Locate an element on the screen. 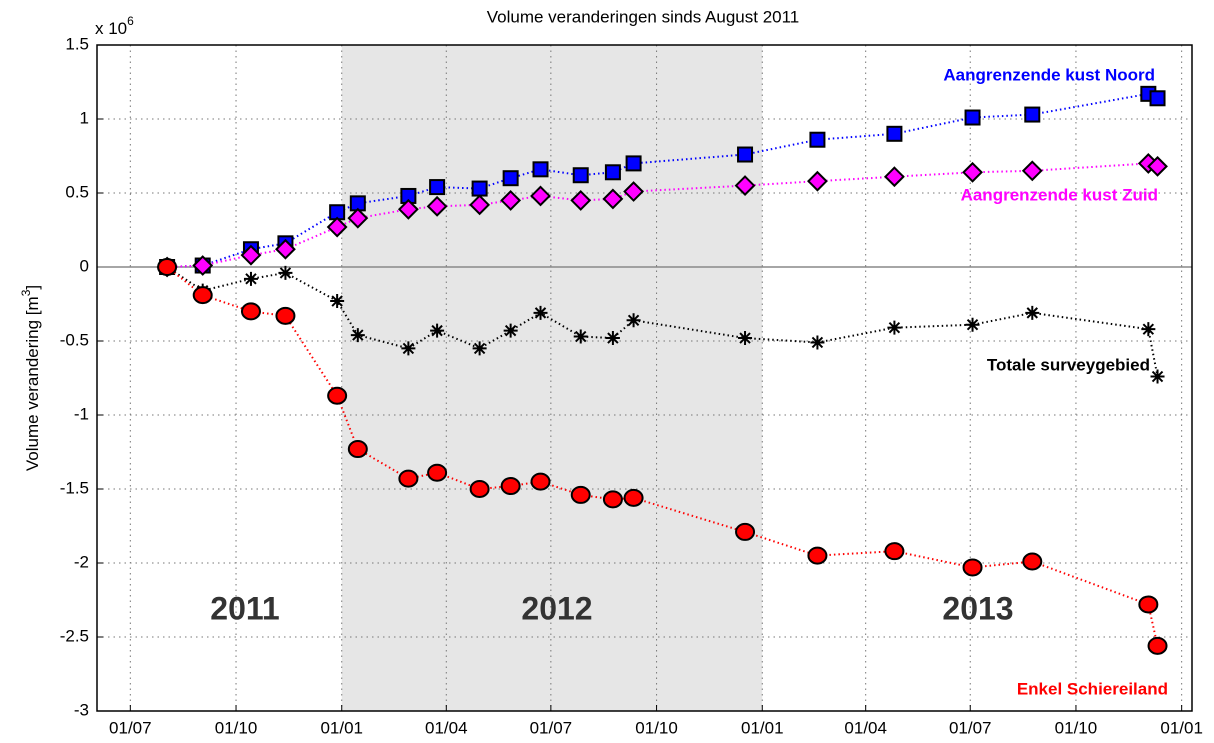 The image size is (1214, 743). y-multiplier-base: x 10 is located at coordinates (111, 28).